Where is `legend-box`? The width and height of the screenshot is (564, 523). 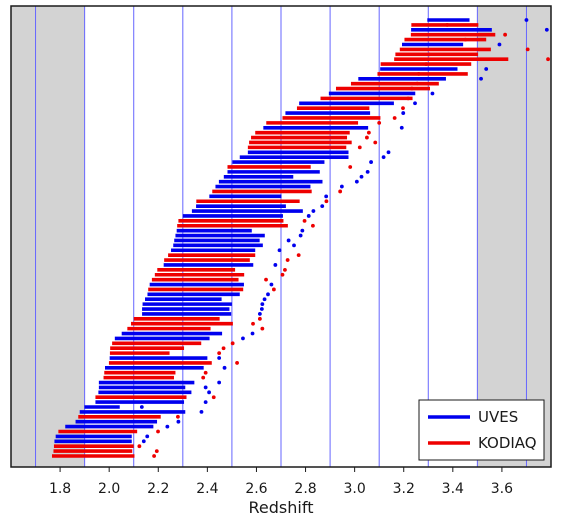 legend-box is located at coordinates (481, 430).